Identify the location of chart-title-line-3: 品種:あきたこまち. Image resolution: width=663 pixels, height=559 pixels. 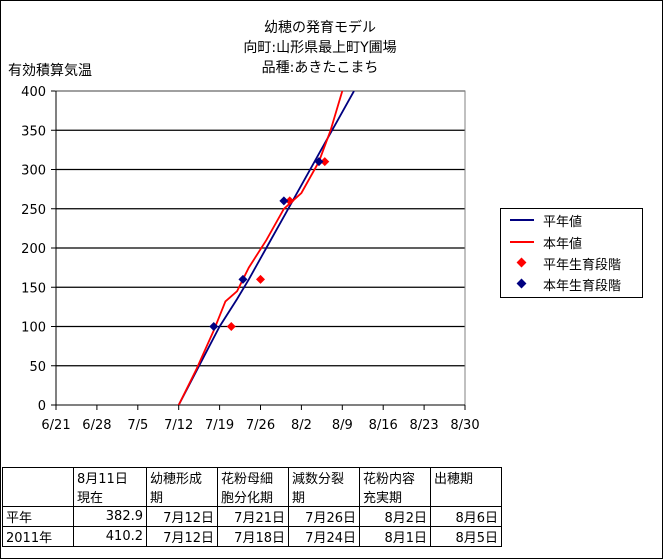
(320, 68).